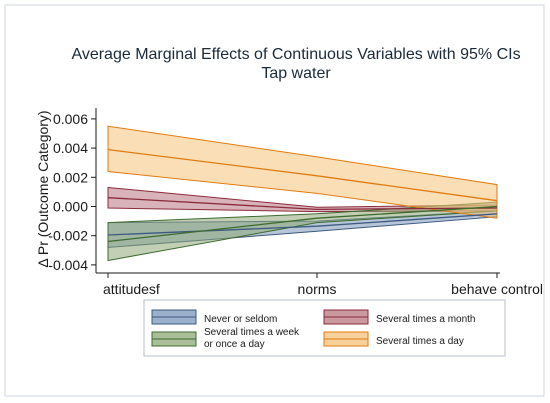 This screenshot has height=403, width=550. I want to click on x-tick-label: norms, so click(317, 289).